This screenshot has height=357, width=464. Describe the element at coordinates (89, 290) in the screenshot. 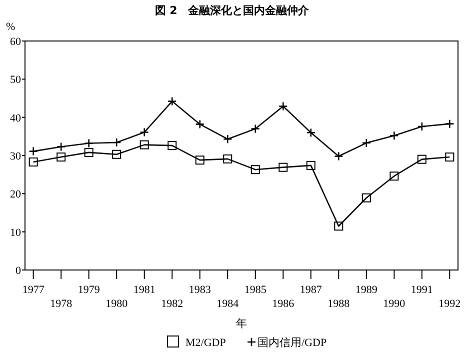

I see `x-tick-label: 1979` at that location.